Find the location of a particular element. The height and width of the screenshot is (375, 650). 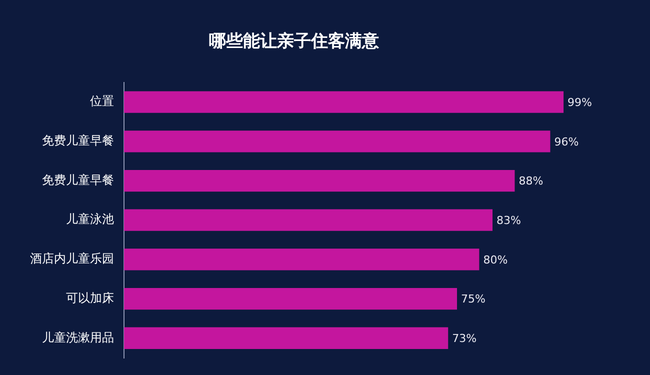

chart-title: 哪些能让亲子住客满意 is located at coordinates (294, 42).